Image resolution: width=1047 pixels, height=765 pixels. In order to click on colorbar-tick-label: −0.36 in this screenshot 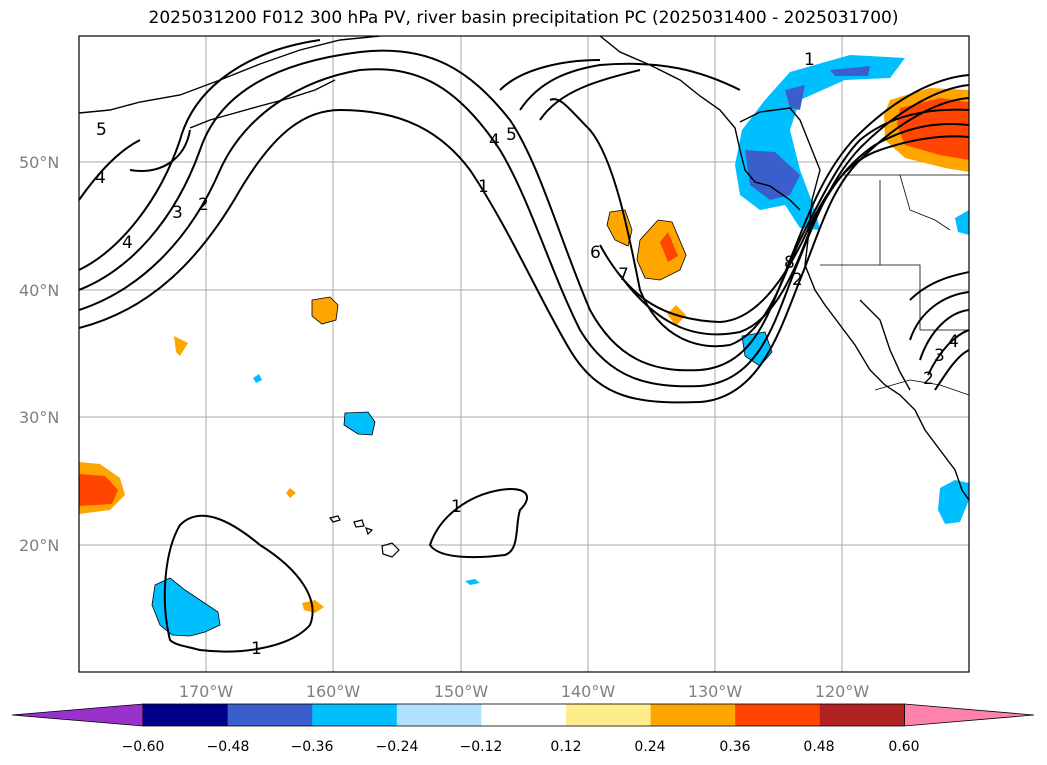, I will do `click(312, 747)`.